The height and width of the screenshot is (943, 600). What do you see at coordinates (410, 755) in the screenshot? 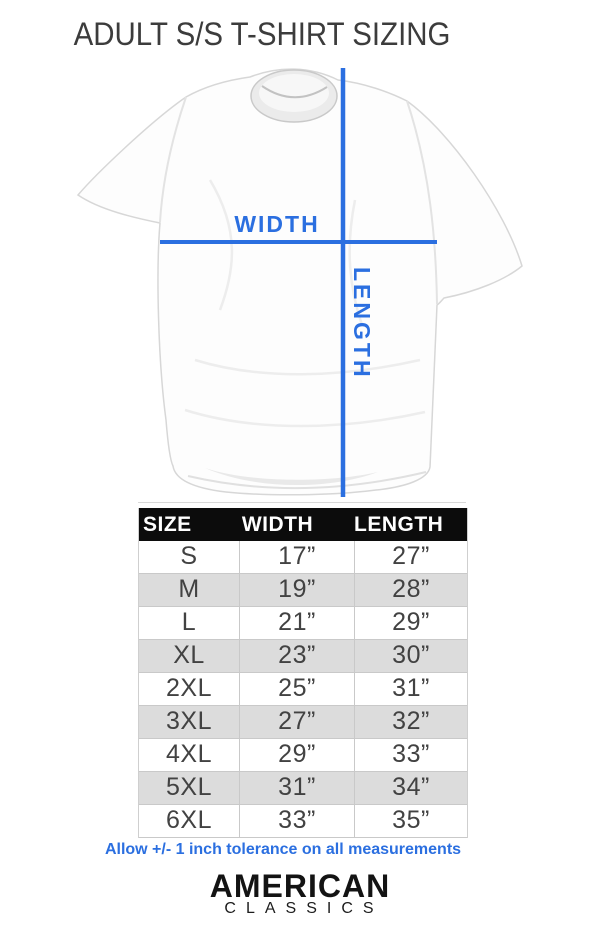
I see `length-cell: 33”` at bounding box center [410, 755].